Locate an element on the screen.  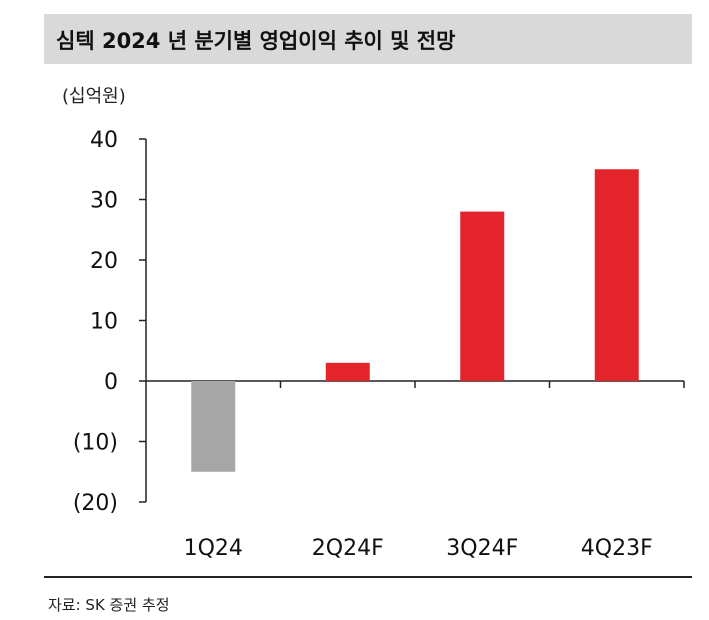
x-tick-label: 2Q24F is located at coordinates (348, 548).